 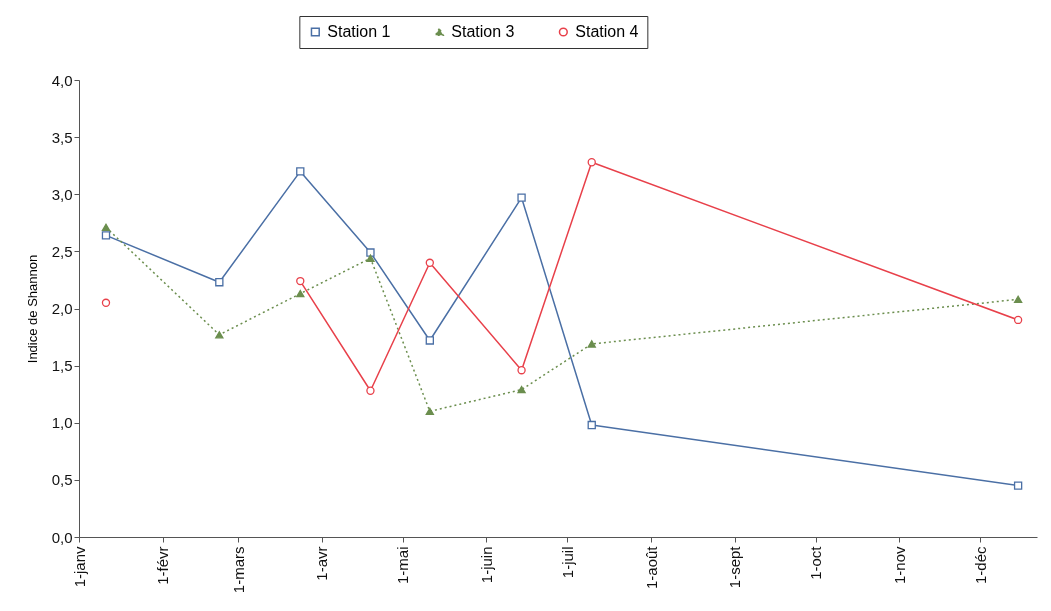 I want to click on x-tick-label: 1-déc, so click(x=980, y=565).